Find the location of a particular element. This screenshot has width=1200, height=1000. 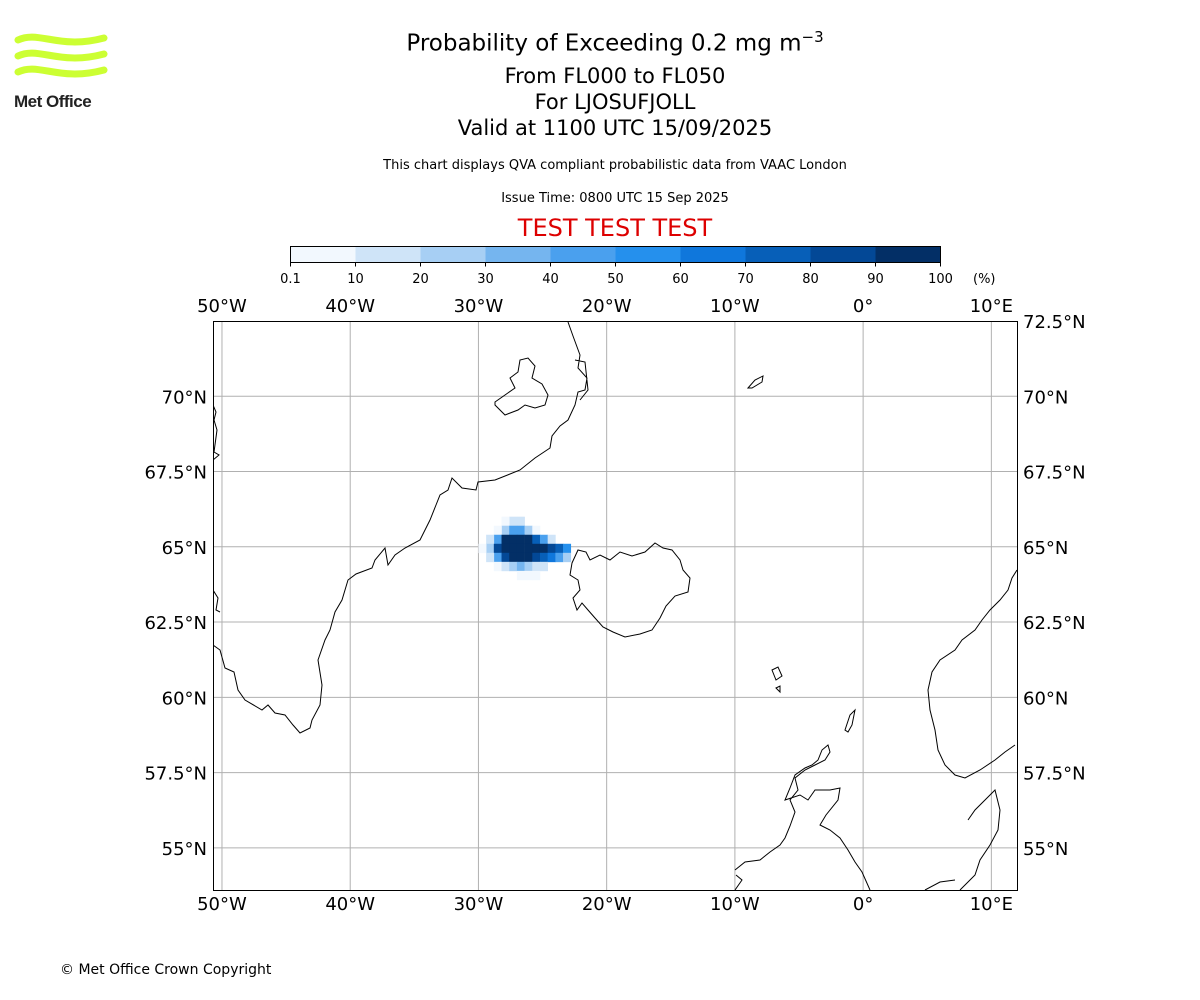

chart-title: Probability of Exceeding 0.2 mg m−3 is located at coordinates (600, 42).